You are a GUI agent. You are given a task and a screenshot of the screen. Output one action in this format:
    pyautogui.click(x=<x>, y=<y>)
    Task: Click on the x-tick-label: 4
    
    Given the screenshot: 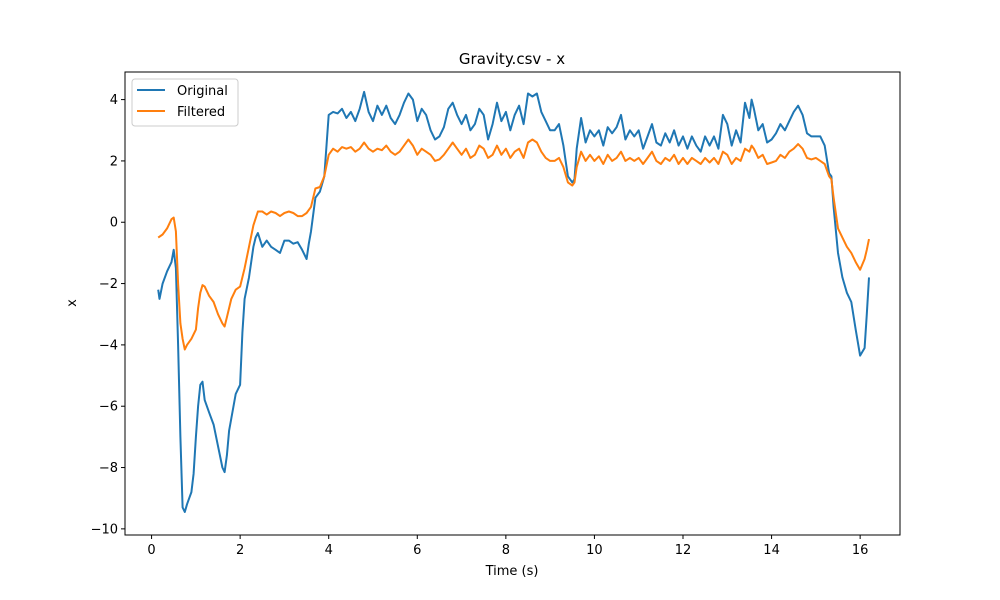 What is the action you would take?
    pyautogui.click(x=329, y=550)
    